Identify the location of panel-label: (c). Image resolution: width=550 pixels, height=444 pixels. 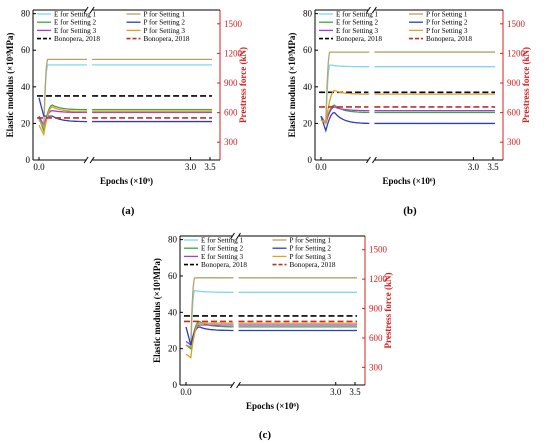
(265, 435).